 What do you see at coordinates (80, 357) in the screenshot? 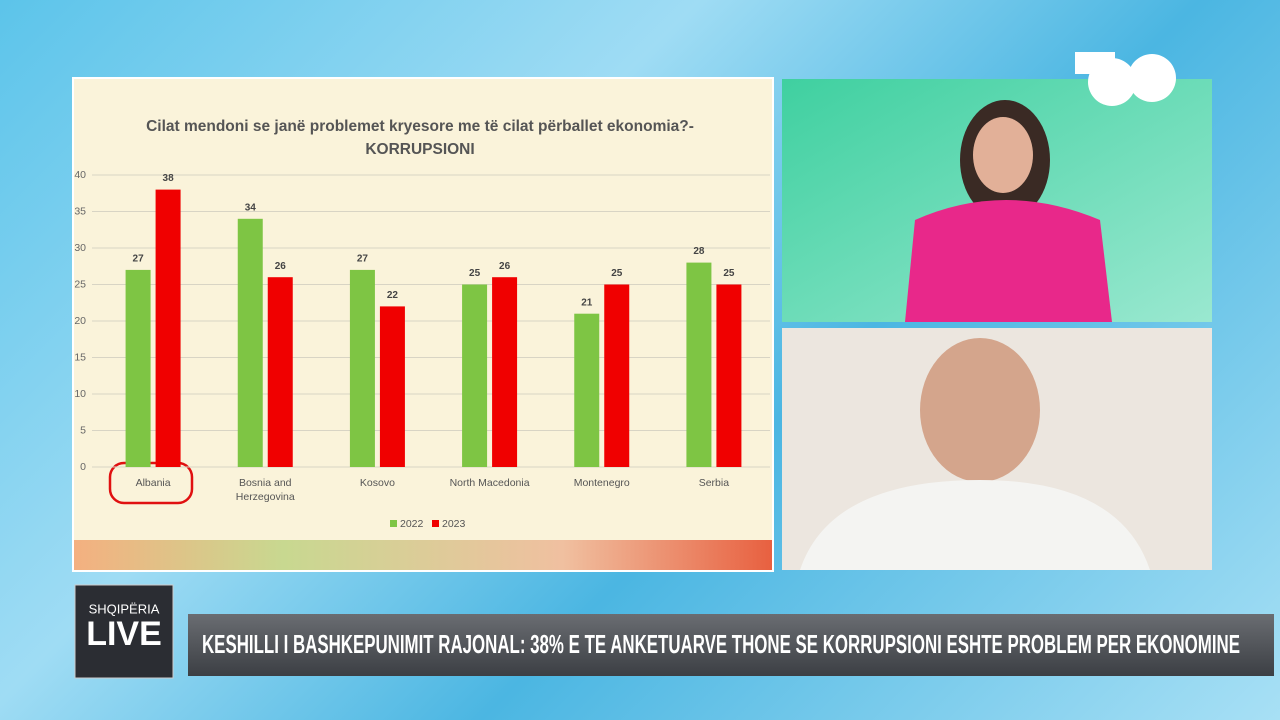
I see `y-tick-label: 15` at bounding box center [80, 357].